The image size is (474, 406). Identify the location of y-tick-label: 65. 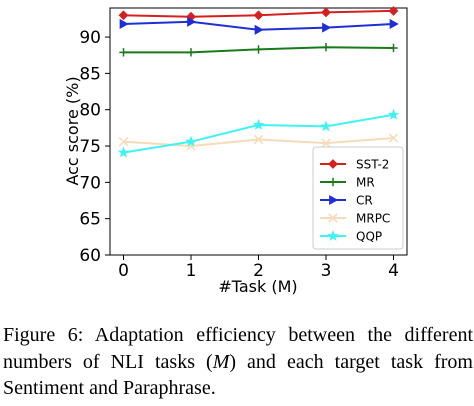
(90, 220).